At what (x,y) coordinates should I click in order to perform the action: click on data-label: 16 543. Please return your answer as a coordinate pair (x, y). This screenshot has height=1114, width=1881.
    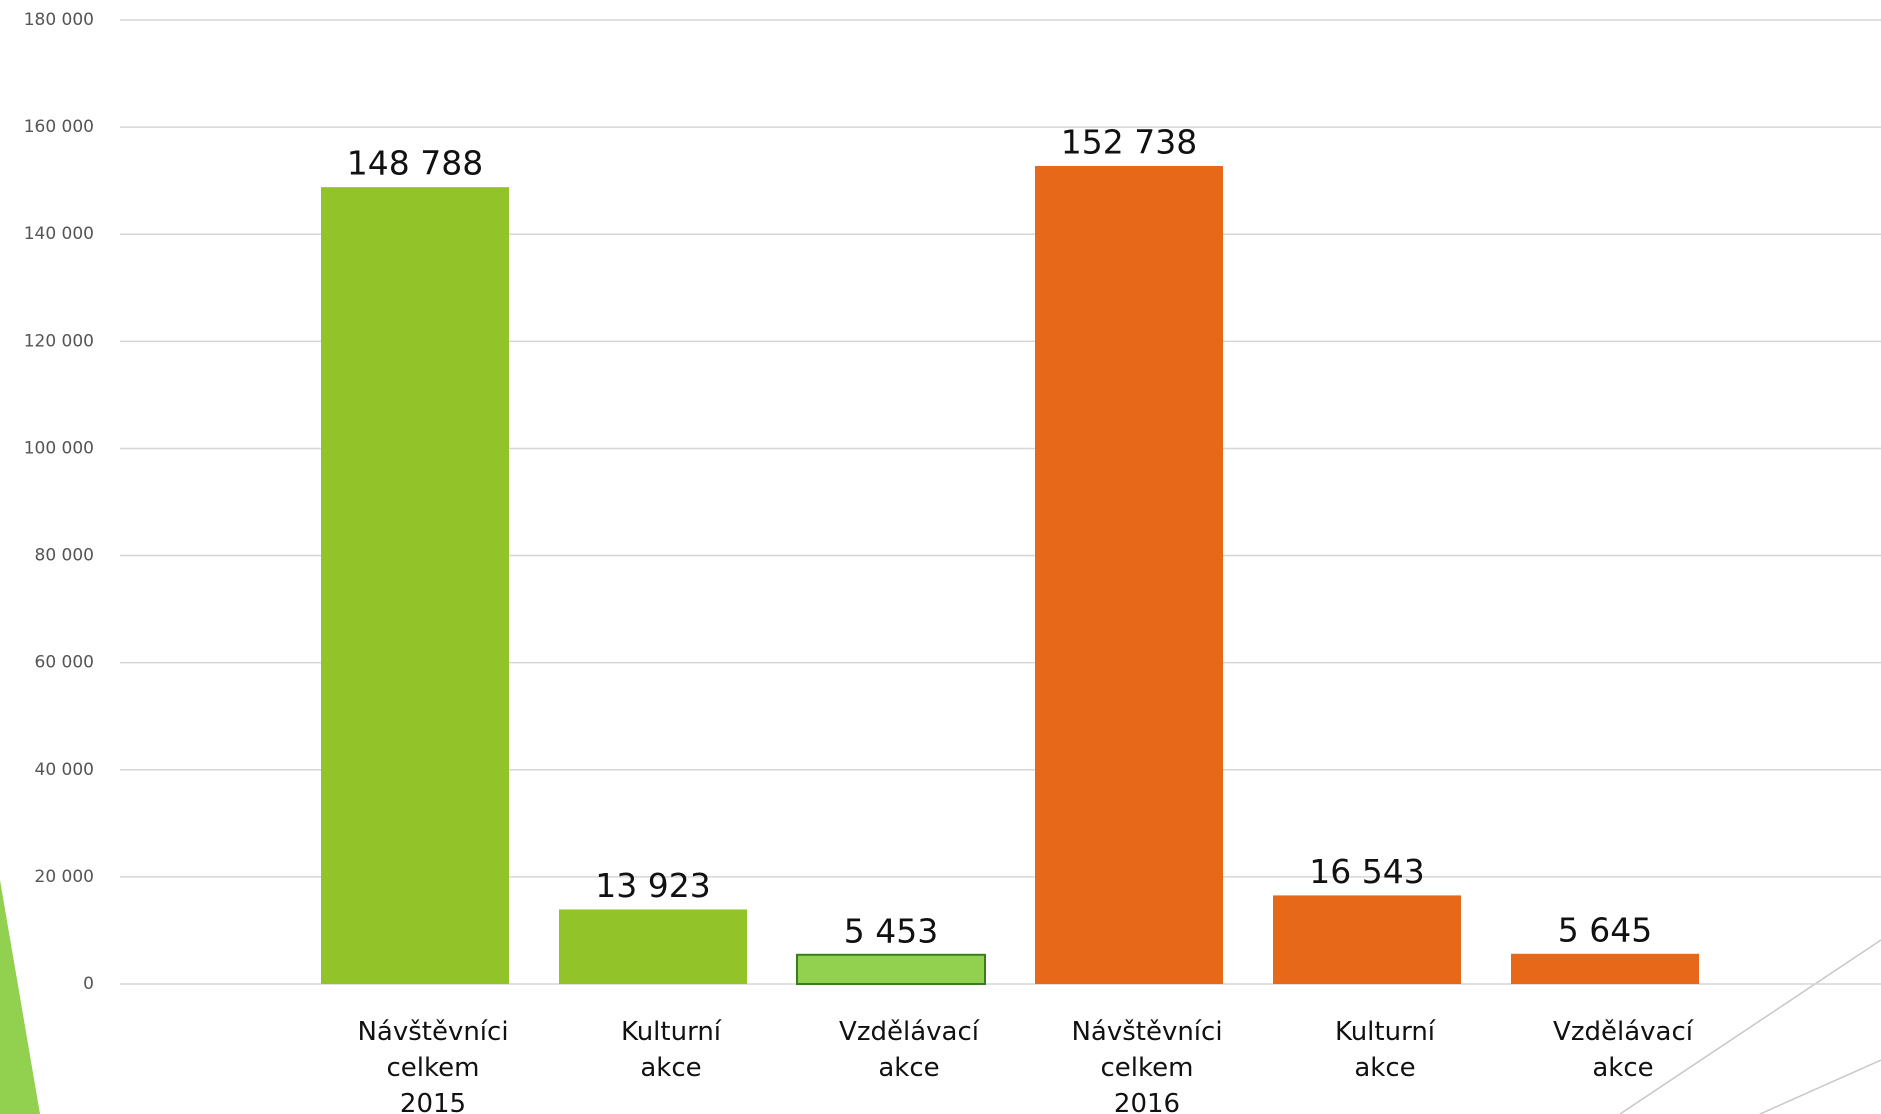
    Looking at the image, I should click on (1366, 871).